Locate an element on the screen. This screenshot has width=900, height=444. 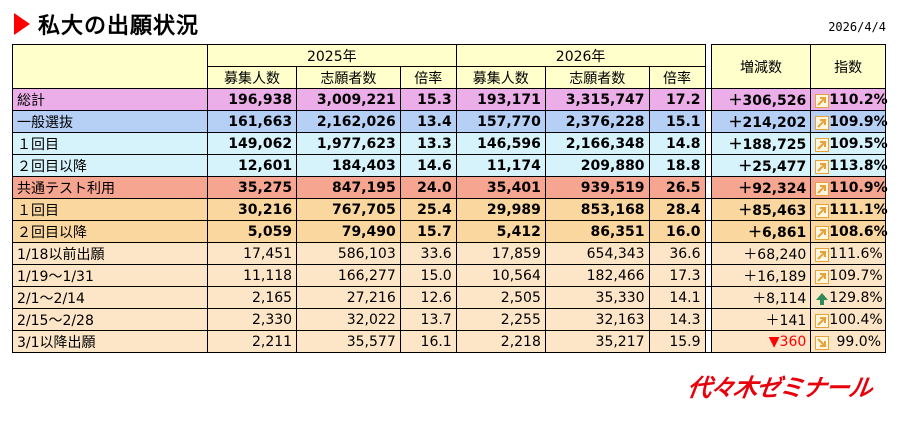
value-2026: 16.0 is located at coordinates (677, 231).